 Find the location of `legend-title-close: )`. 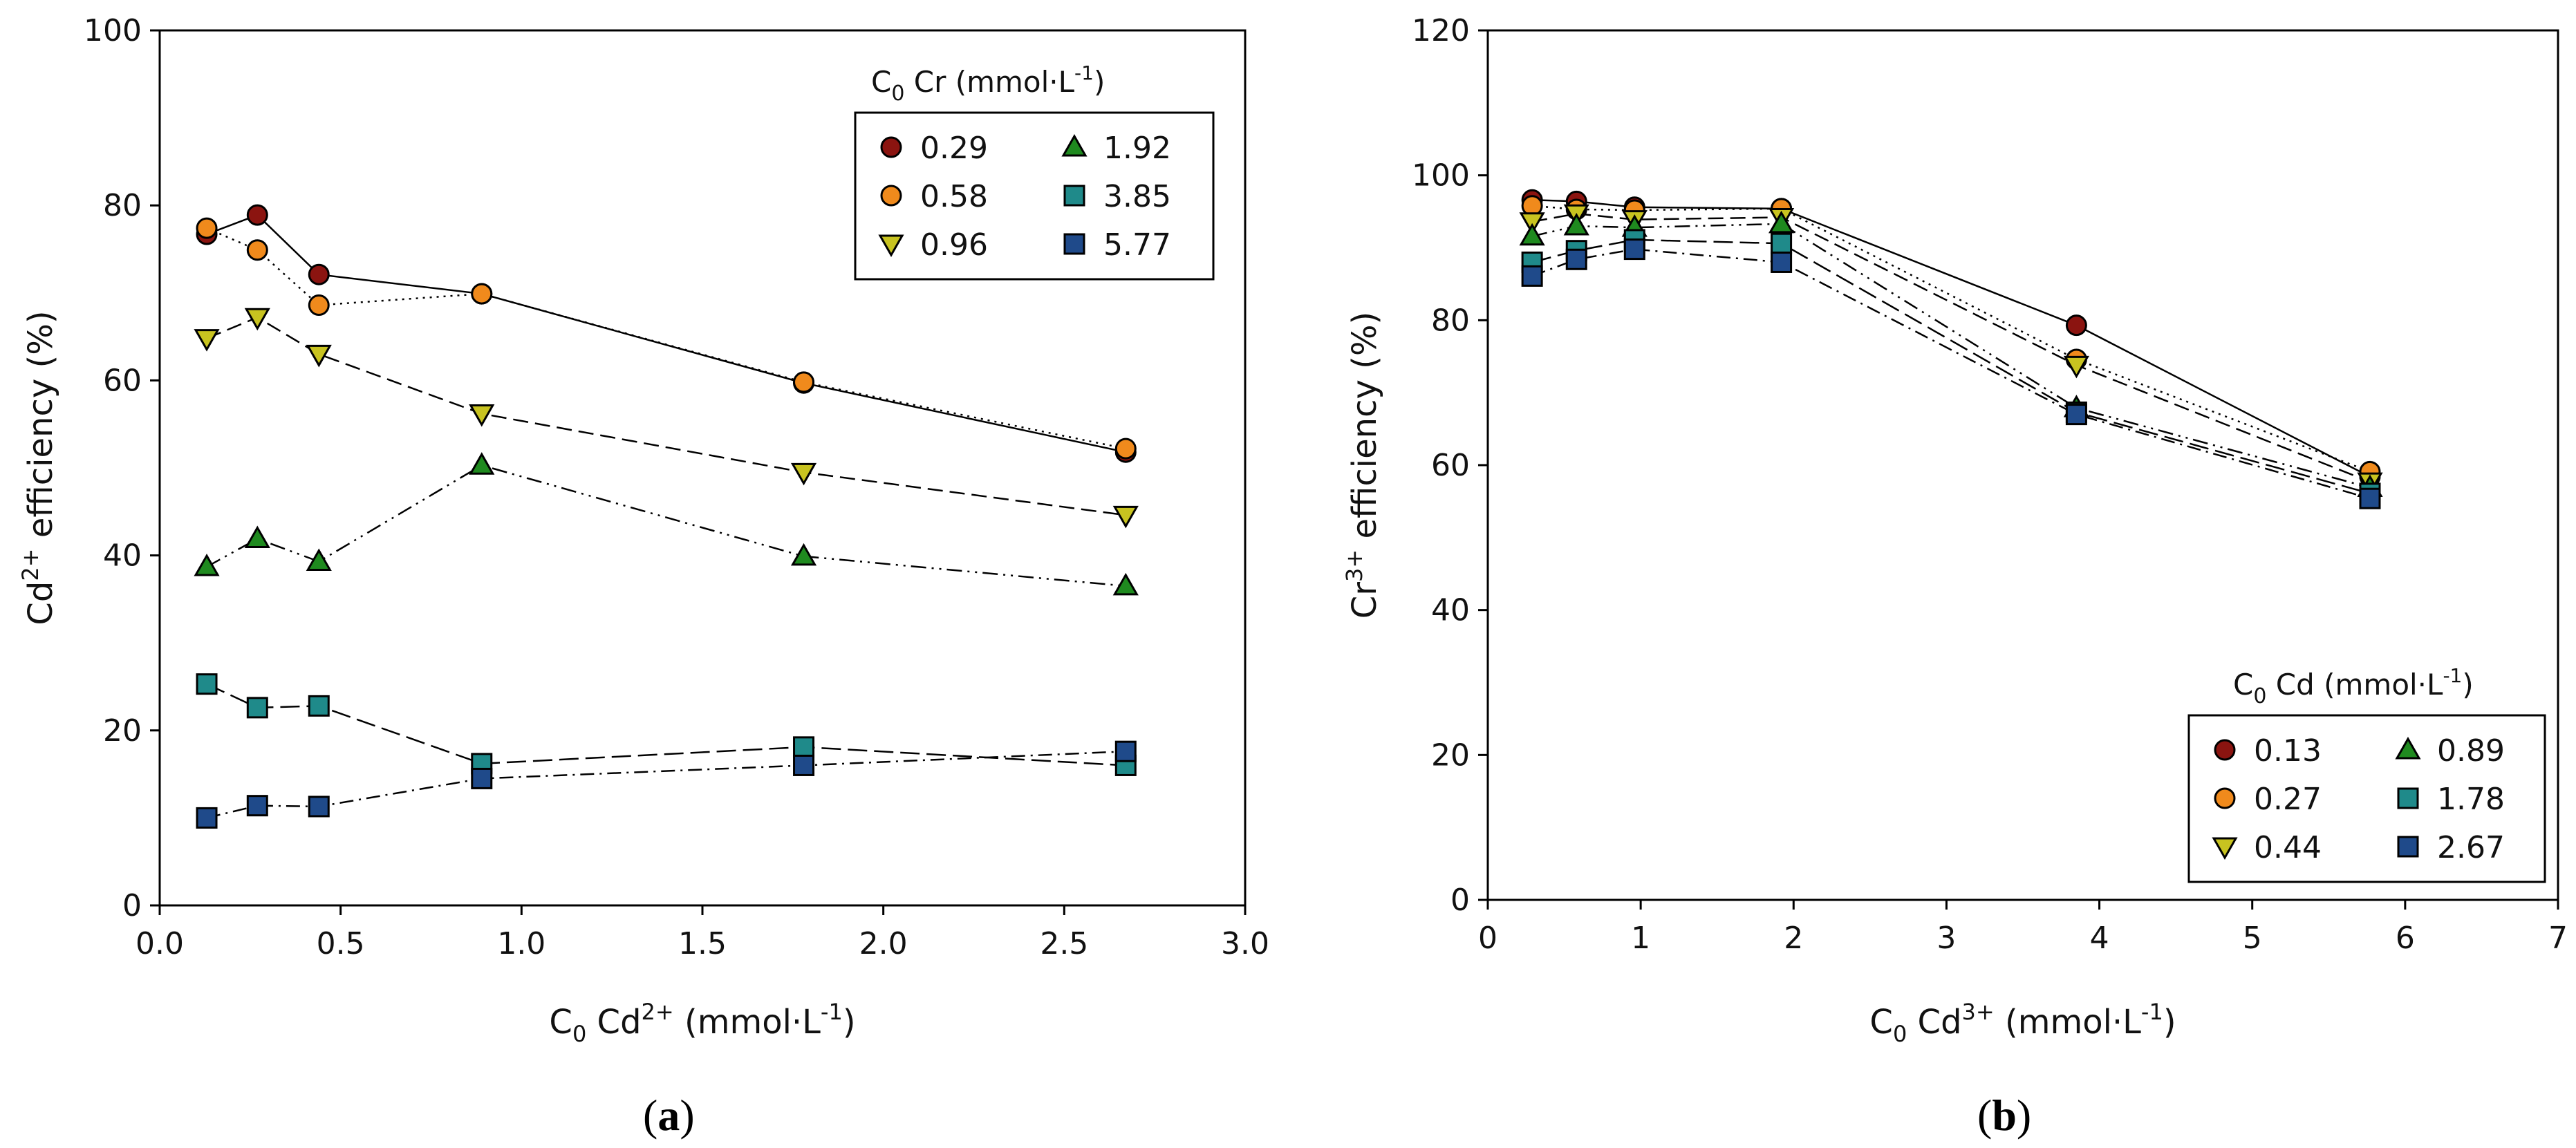

legend-title-close: ) is located at coordinates (2467, 685).